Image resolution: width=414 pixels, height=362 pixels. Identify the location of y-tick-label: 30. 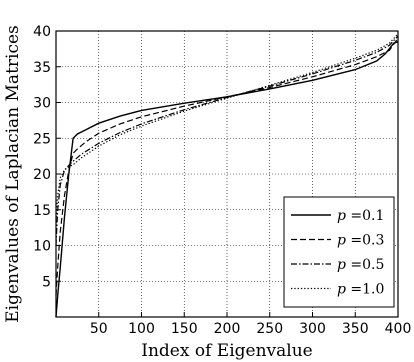
(42, 104).